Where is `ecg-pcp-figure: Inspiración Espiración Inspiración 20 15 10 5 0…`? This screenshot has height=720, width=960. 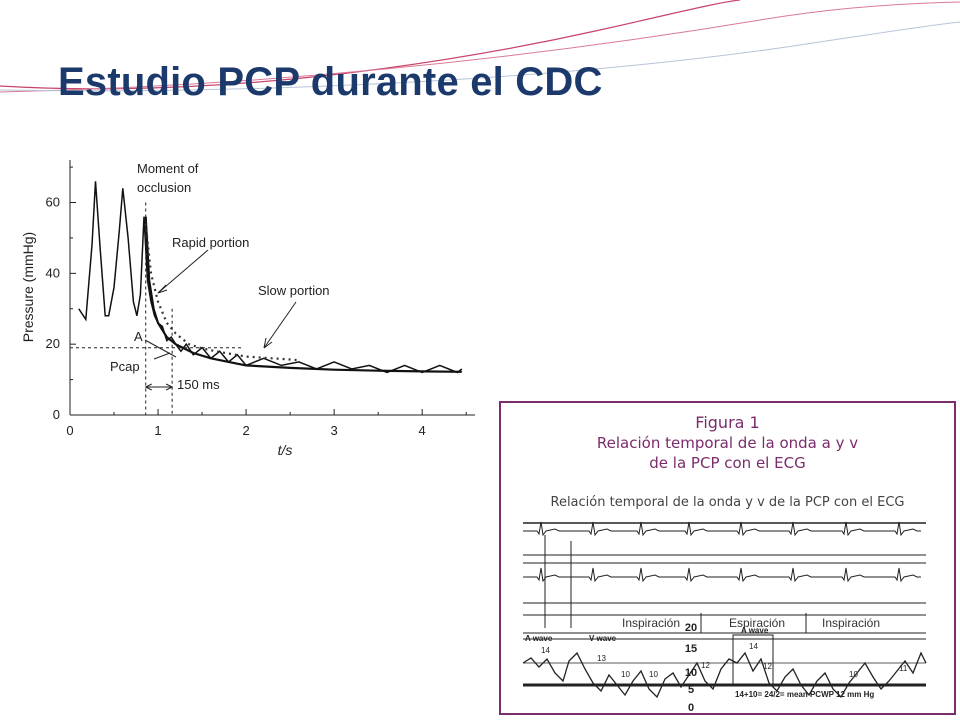 ecg-pcp-figure: Inspiración Espiración Inspiración 20 15 10 5 0… is located at coordinates (724, 617).